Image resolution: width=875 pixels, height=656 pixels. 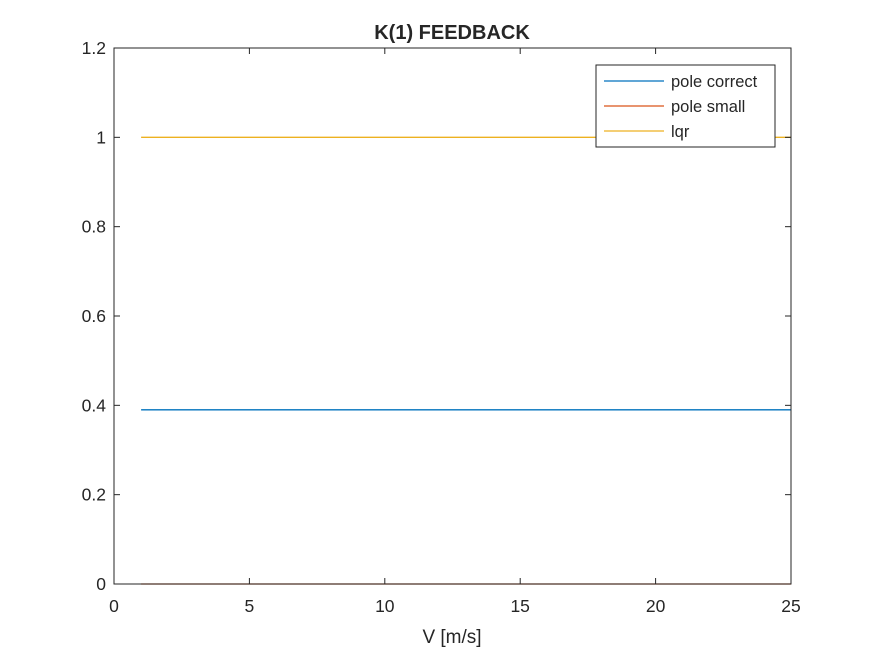 What do you see at coordinates (94, 48) in the screenshot?
I see `y-tick-label: 1.2` at bounding box center [94, 48].